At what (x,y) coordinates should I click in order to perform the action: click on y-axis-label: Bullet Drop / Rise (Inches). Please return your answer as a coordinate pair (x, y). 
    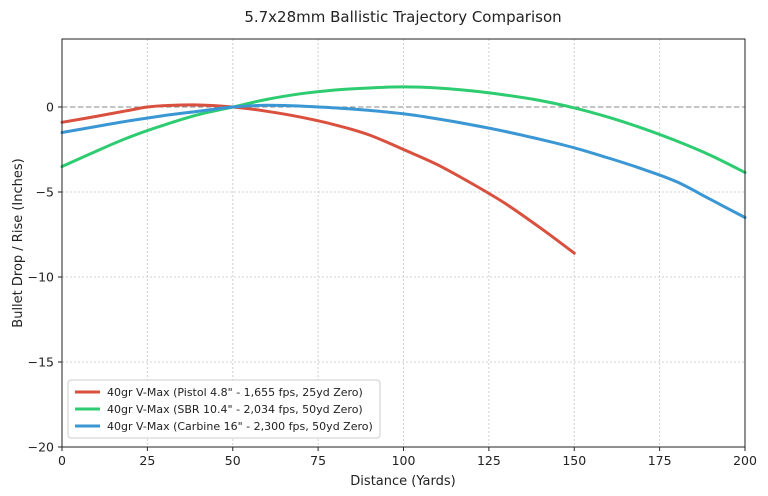
    Looking at the image, I should click on (18, 242).